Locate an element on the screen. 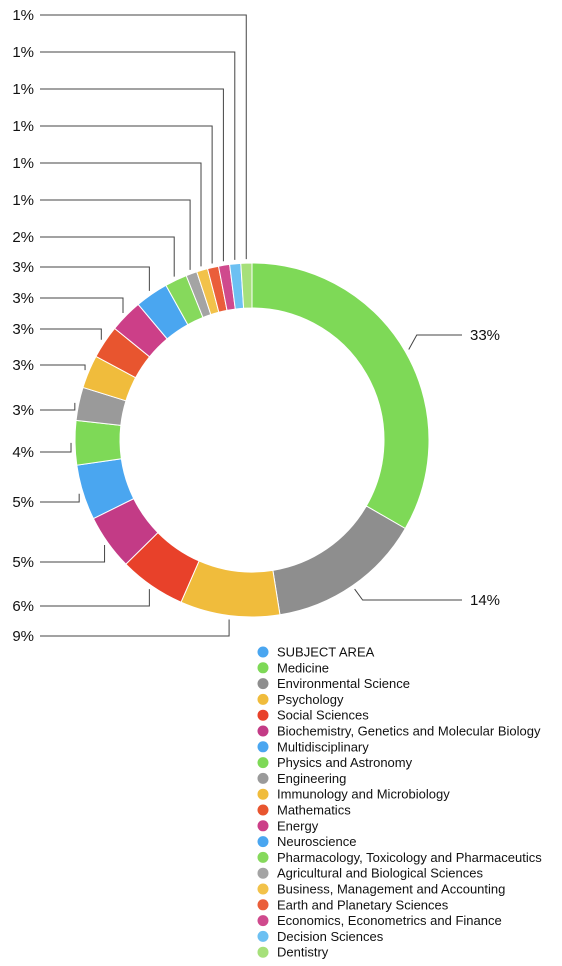  slice-percent-label: 6% is located at coordinates (23, 606).